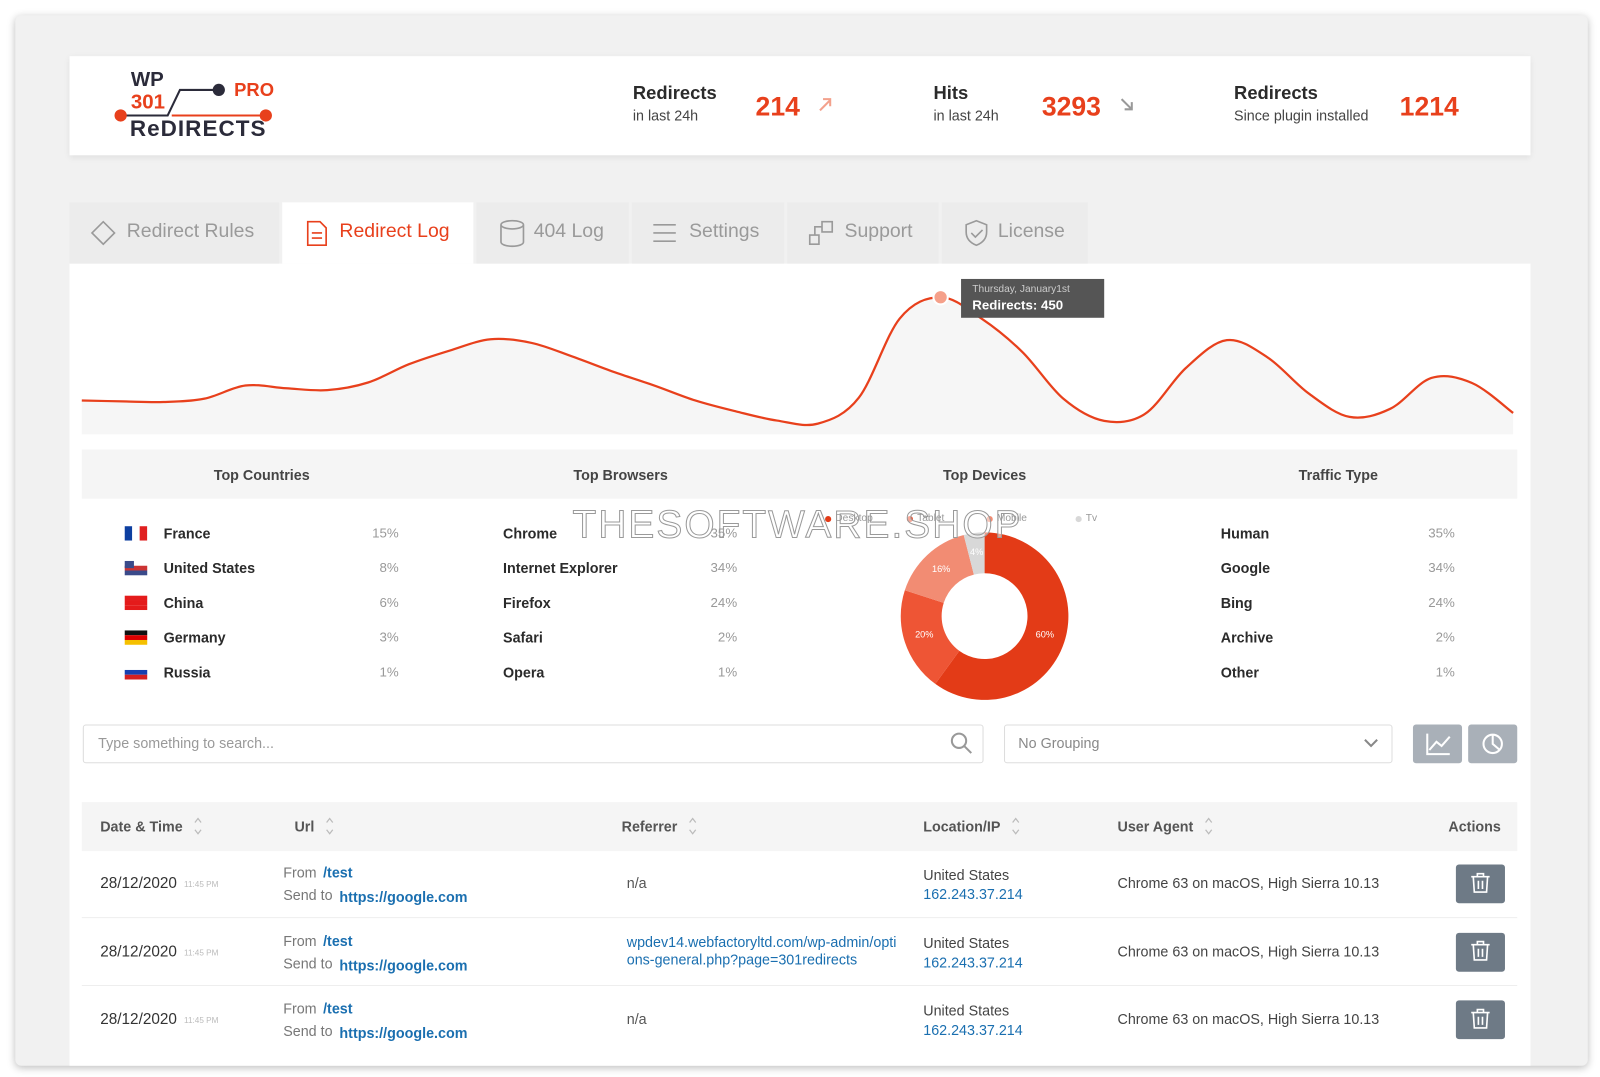  I want to click on tab-label: Settings, so click(724, 231).